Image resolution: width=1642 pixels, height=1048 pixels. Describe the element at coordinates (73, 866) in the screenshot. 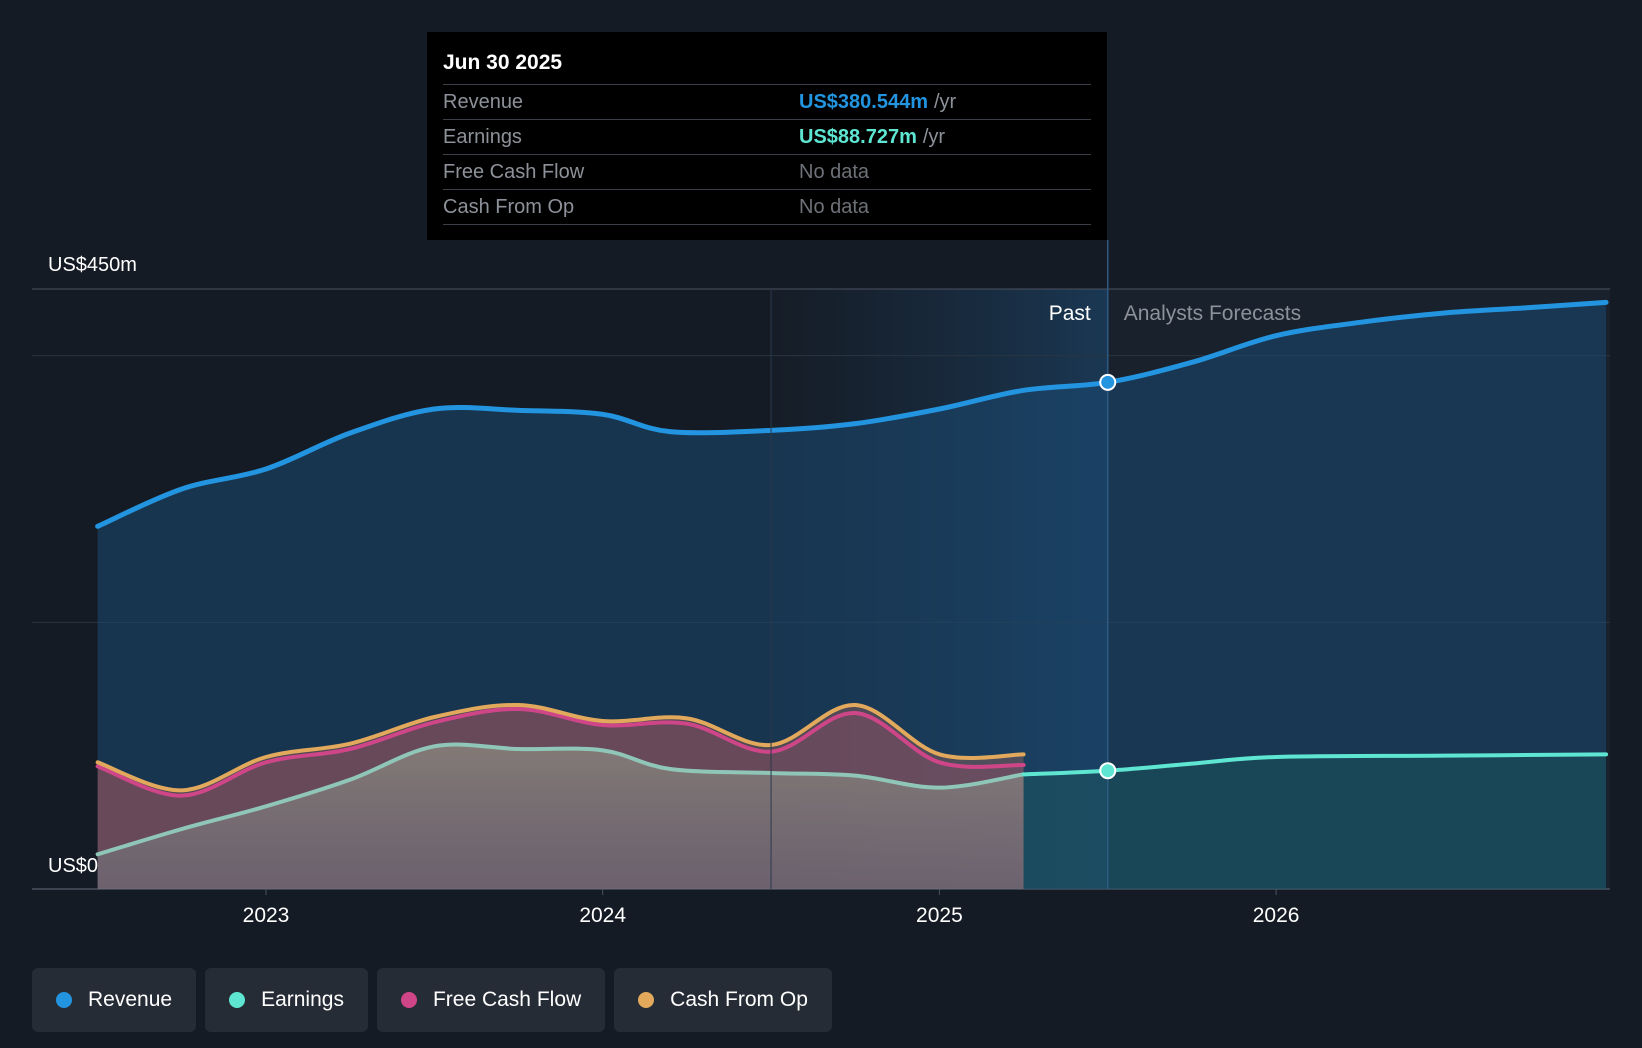

I see `y-tick-label-bottom: US$0` at that location.